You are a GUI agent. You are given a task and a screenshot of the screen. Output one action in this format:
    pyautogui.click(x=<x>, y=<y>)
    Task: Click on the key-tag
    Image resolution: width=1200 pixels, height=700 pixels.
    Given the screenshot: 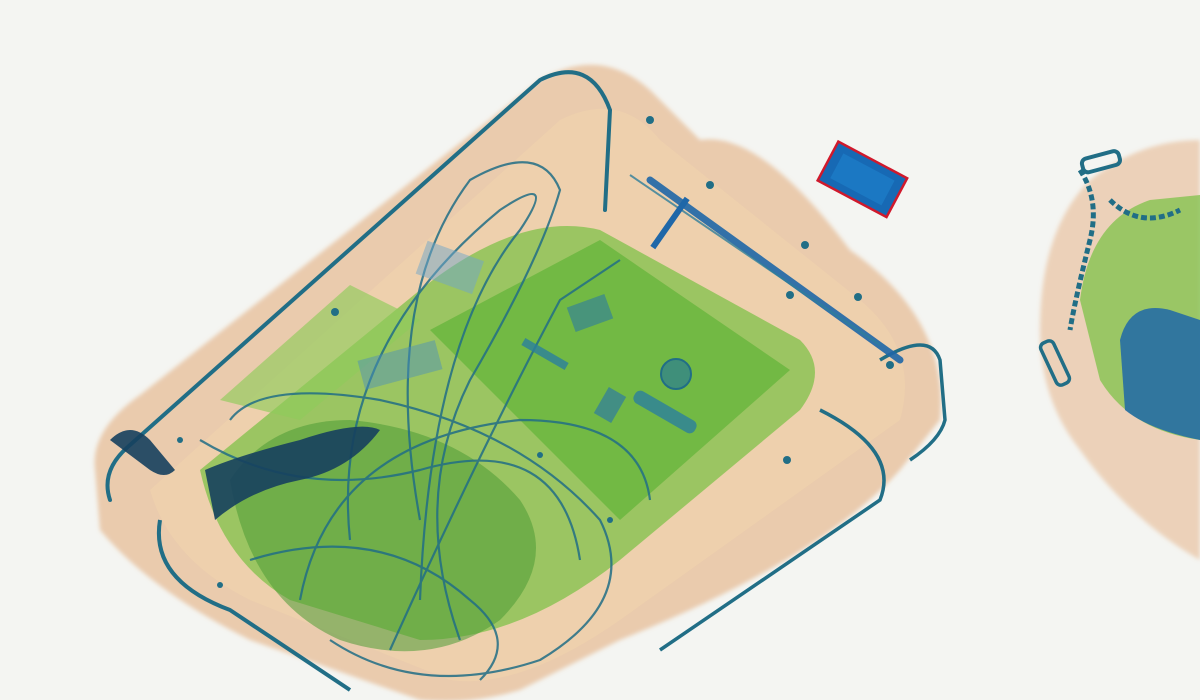 What is the action you would take?
    pyautogui.click(x=1055, y=363)
    